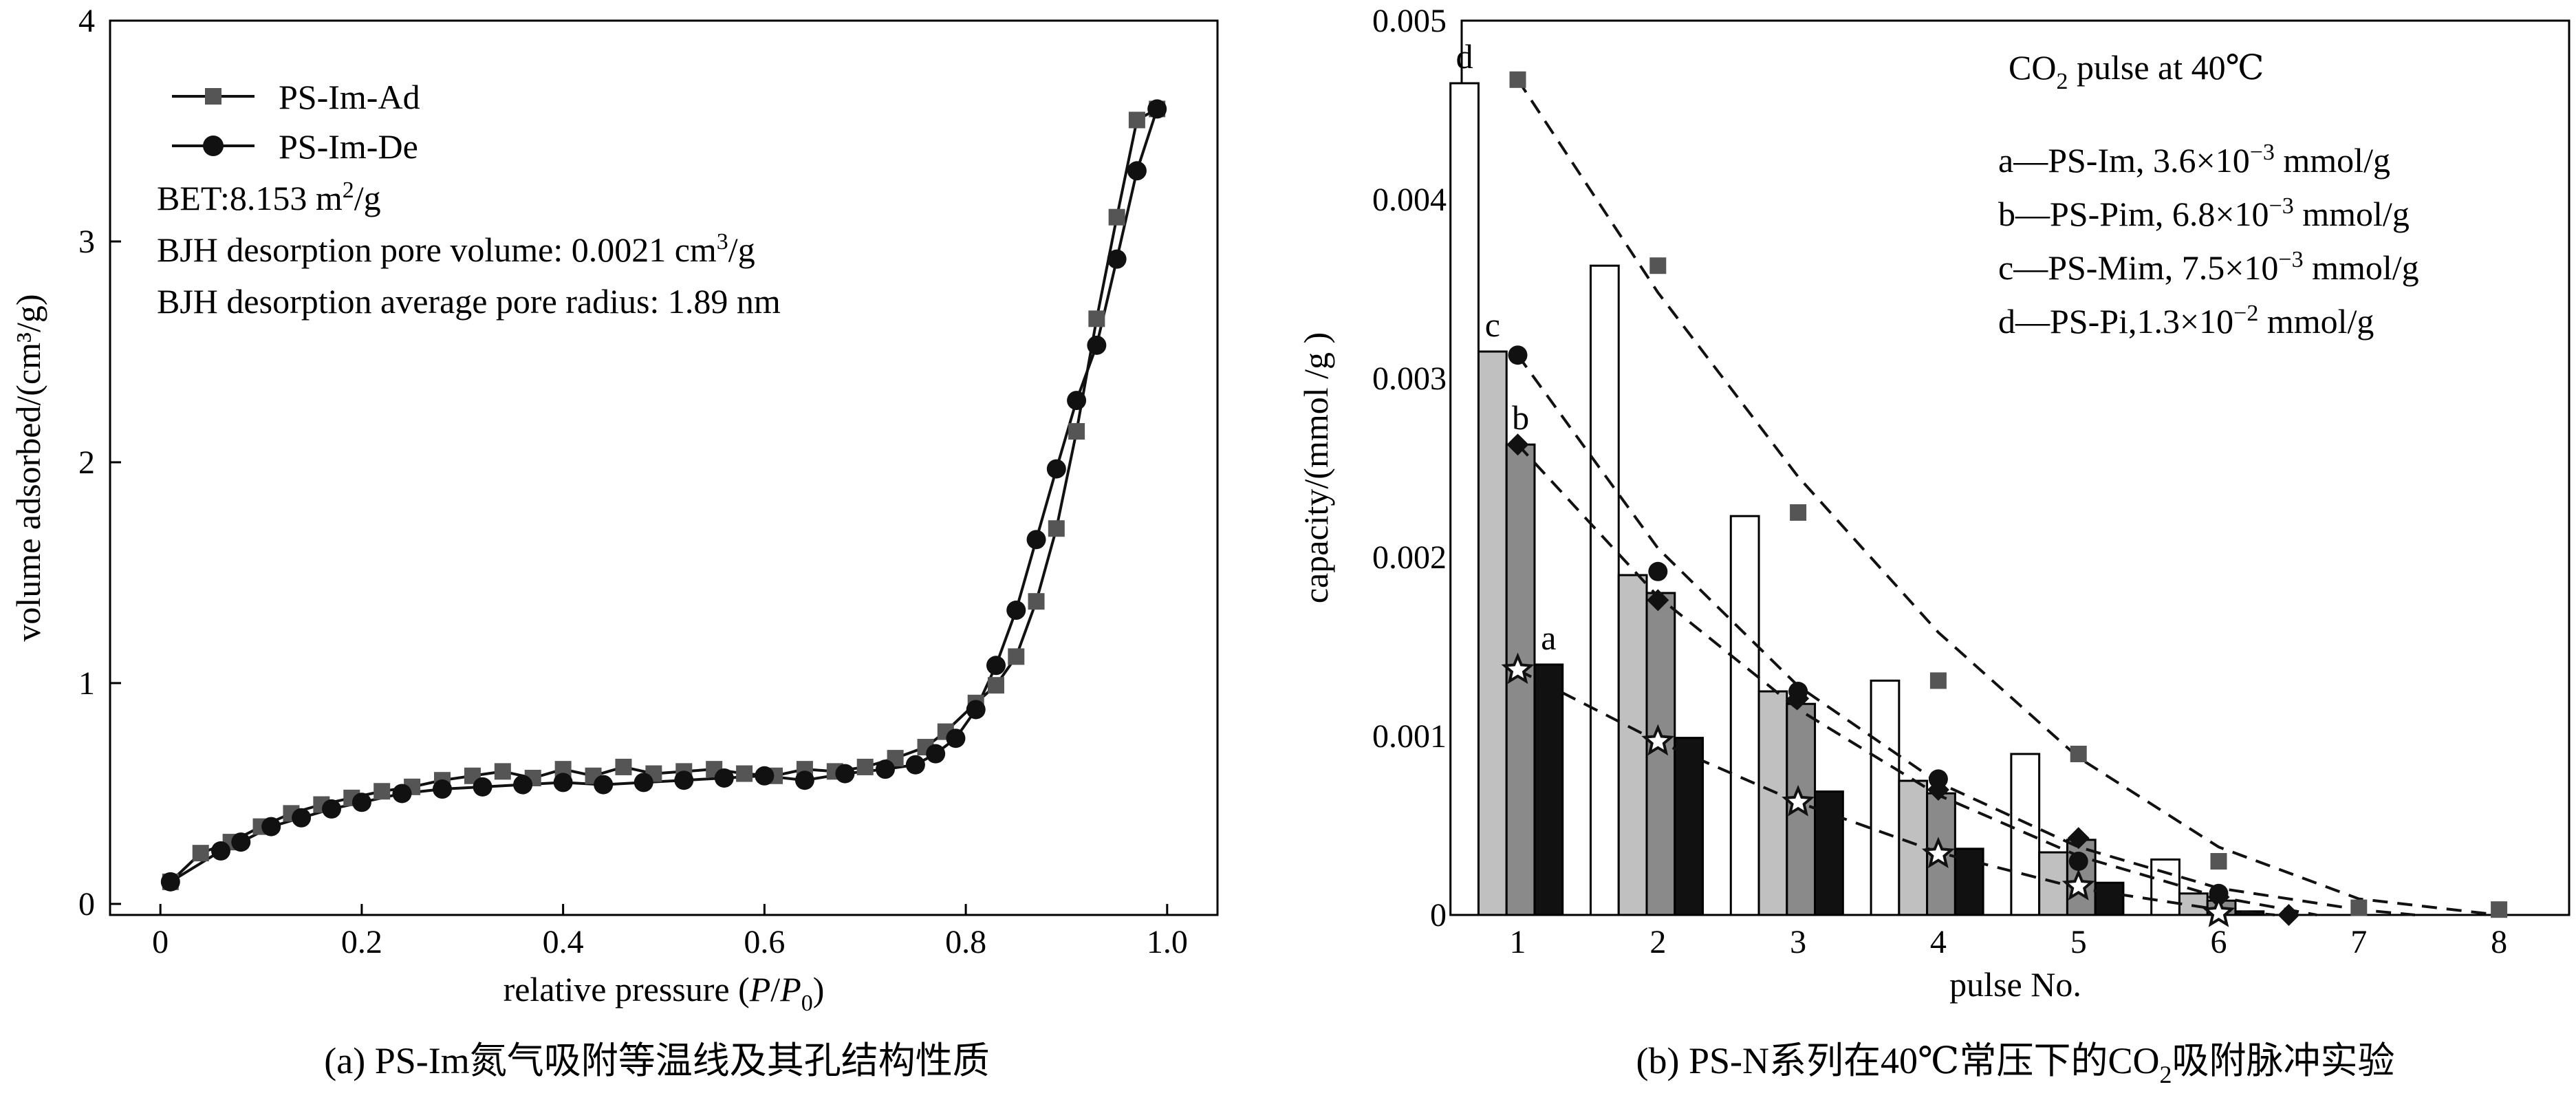 Image resolution: width=2576 pixels, height=1100 pixels. Describe the element at coordinates (2078, 942) in the screenshot. I see `panel-b-xtick-label: 5` at that location.